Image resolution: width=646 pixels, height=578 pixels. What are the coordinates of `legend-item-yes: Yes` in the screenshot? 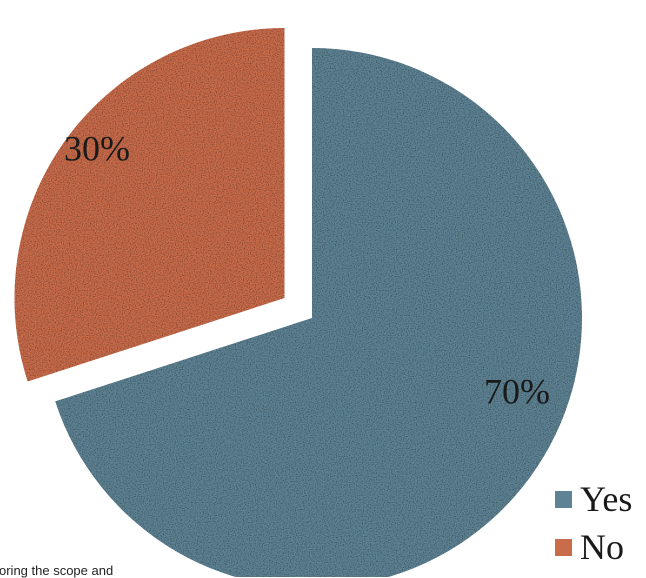 It's located at (600, 499).